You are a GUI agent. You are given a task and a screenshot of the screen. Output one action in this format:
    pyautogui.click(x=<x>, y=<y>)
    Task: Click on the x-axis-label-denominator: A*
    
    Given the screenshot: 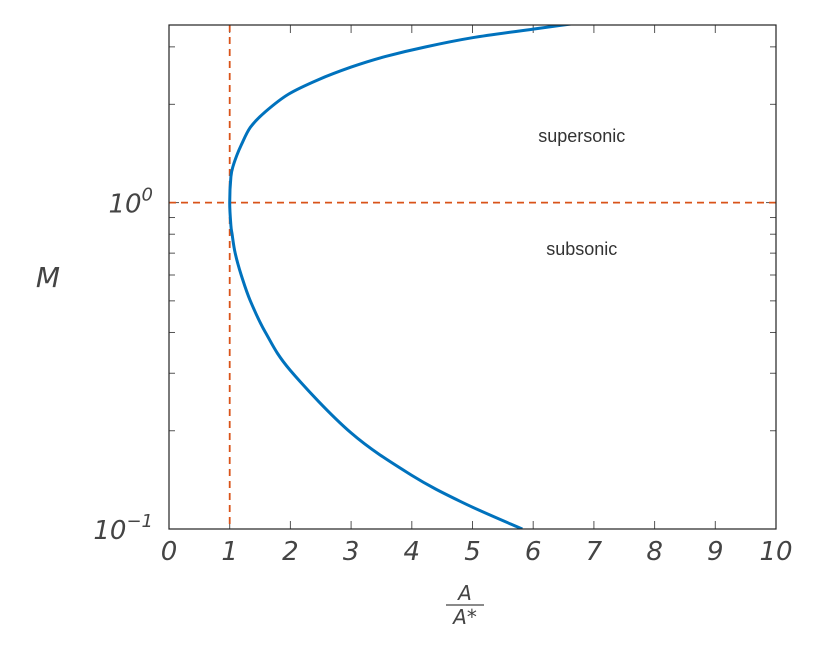 What is the action you would take?
    pyautogui.click(x=464, y=617)
    